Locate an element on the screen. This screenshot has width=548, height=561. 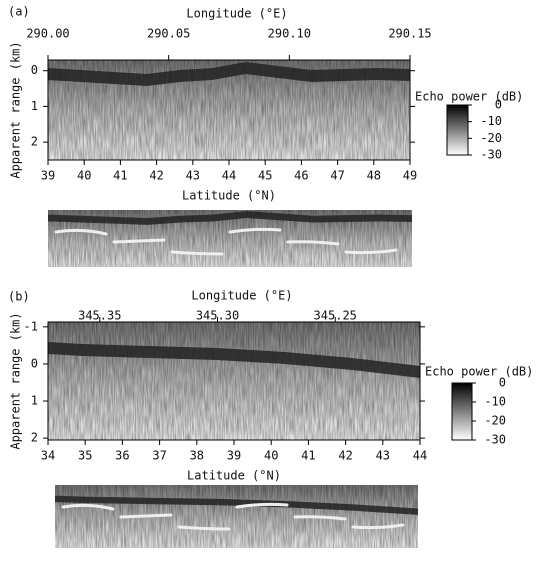
top-tick-label: 290.05 is located at coordinates (168, 34).